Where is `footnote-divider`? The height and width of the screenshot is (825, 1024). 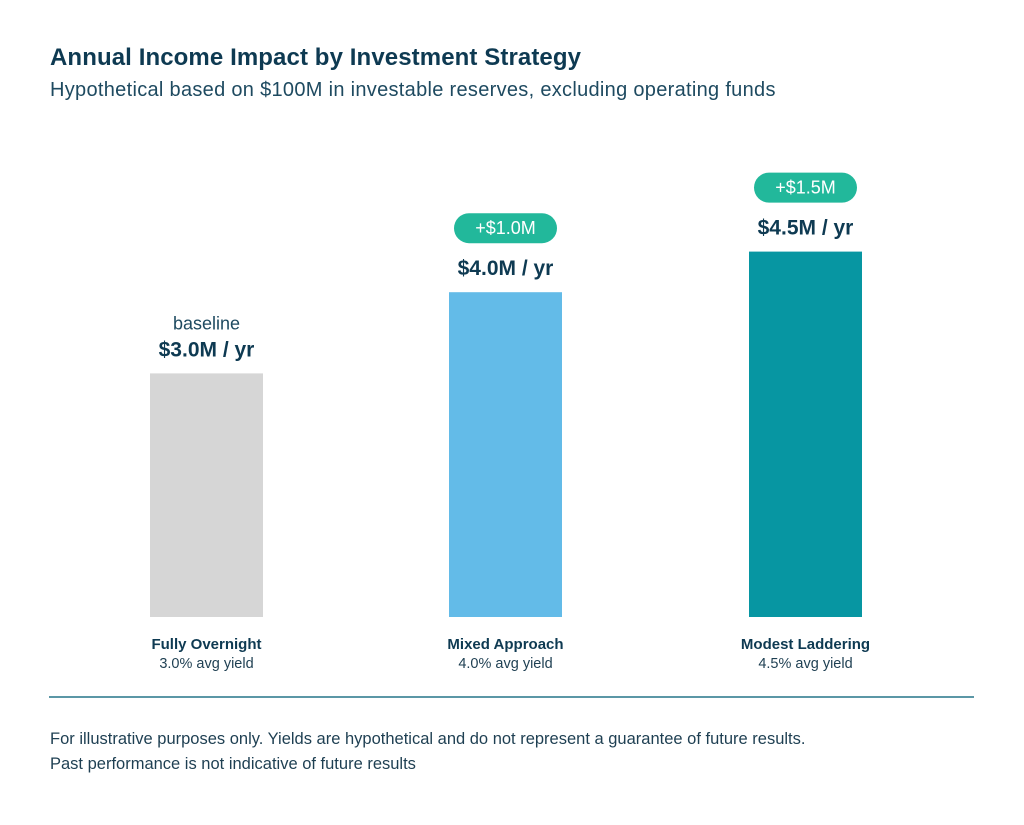 footnote-divider is located at coordinates (511, 697).